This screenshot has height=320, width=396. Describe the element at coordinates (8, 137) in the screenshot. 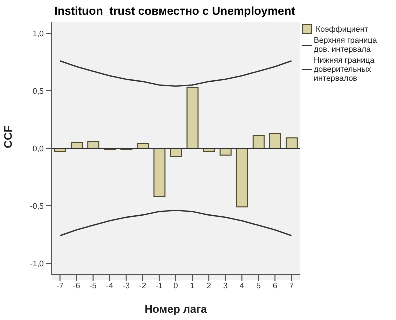

I see `y-axis-title: CCF` at that location.